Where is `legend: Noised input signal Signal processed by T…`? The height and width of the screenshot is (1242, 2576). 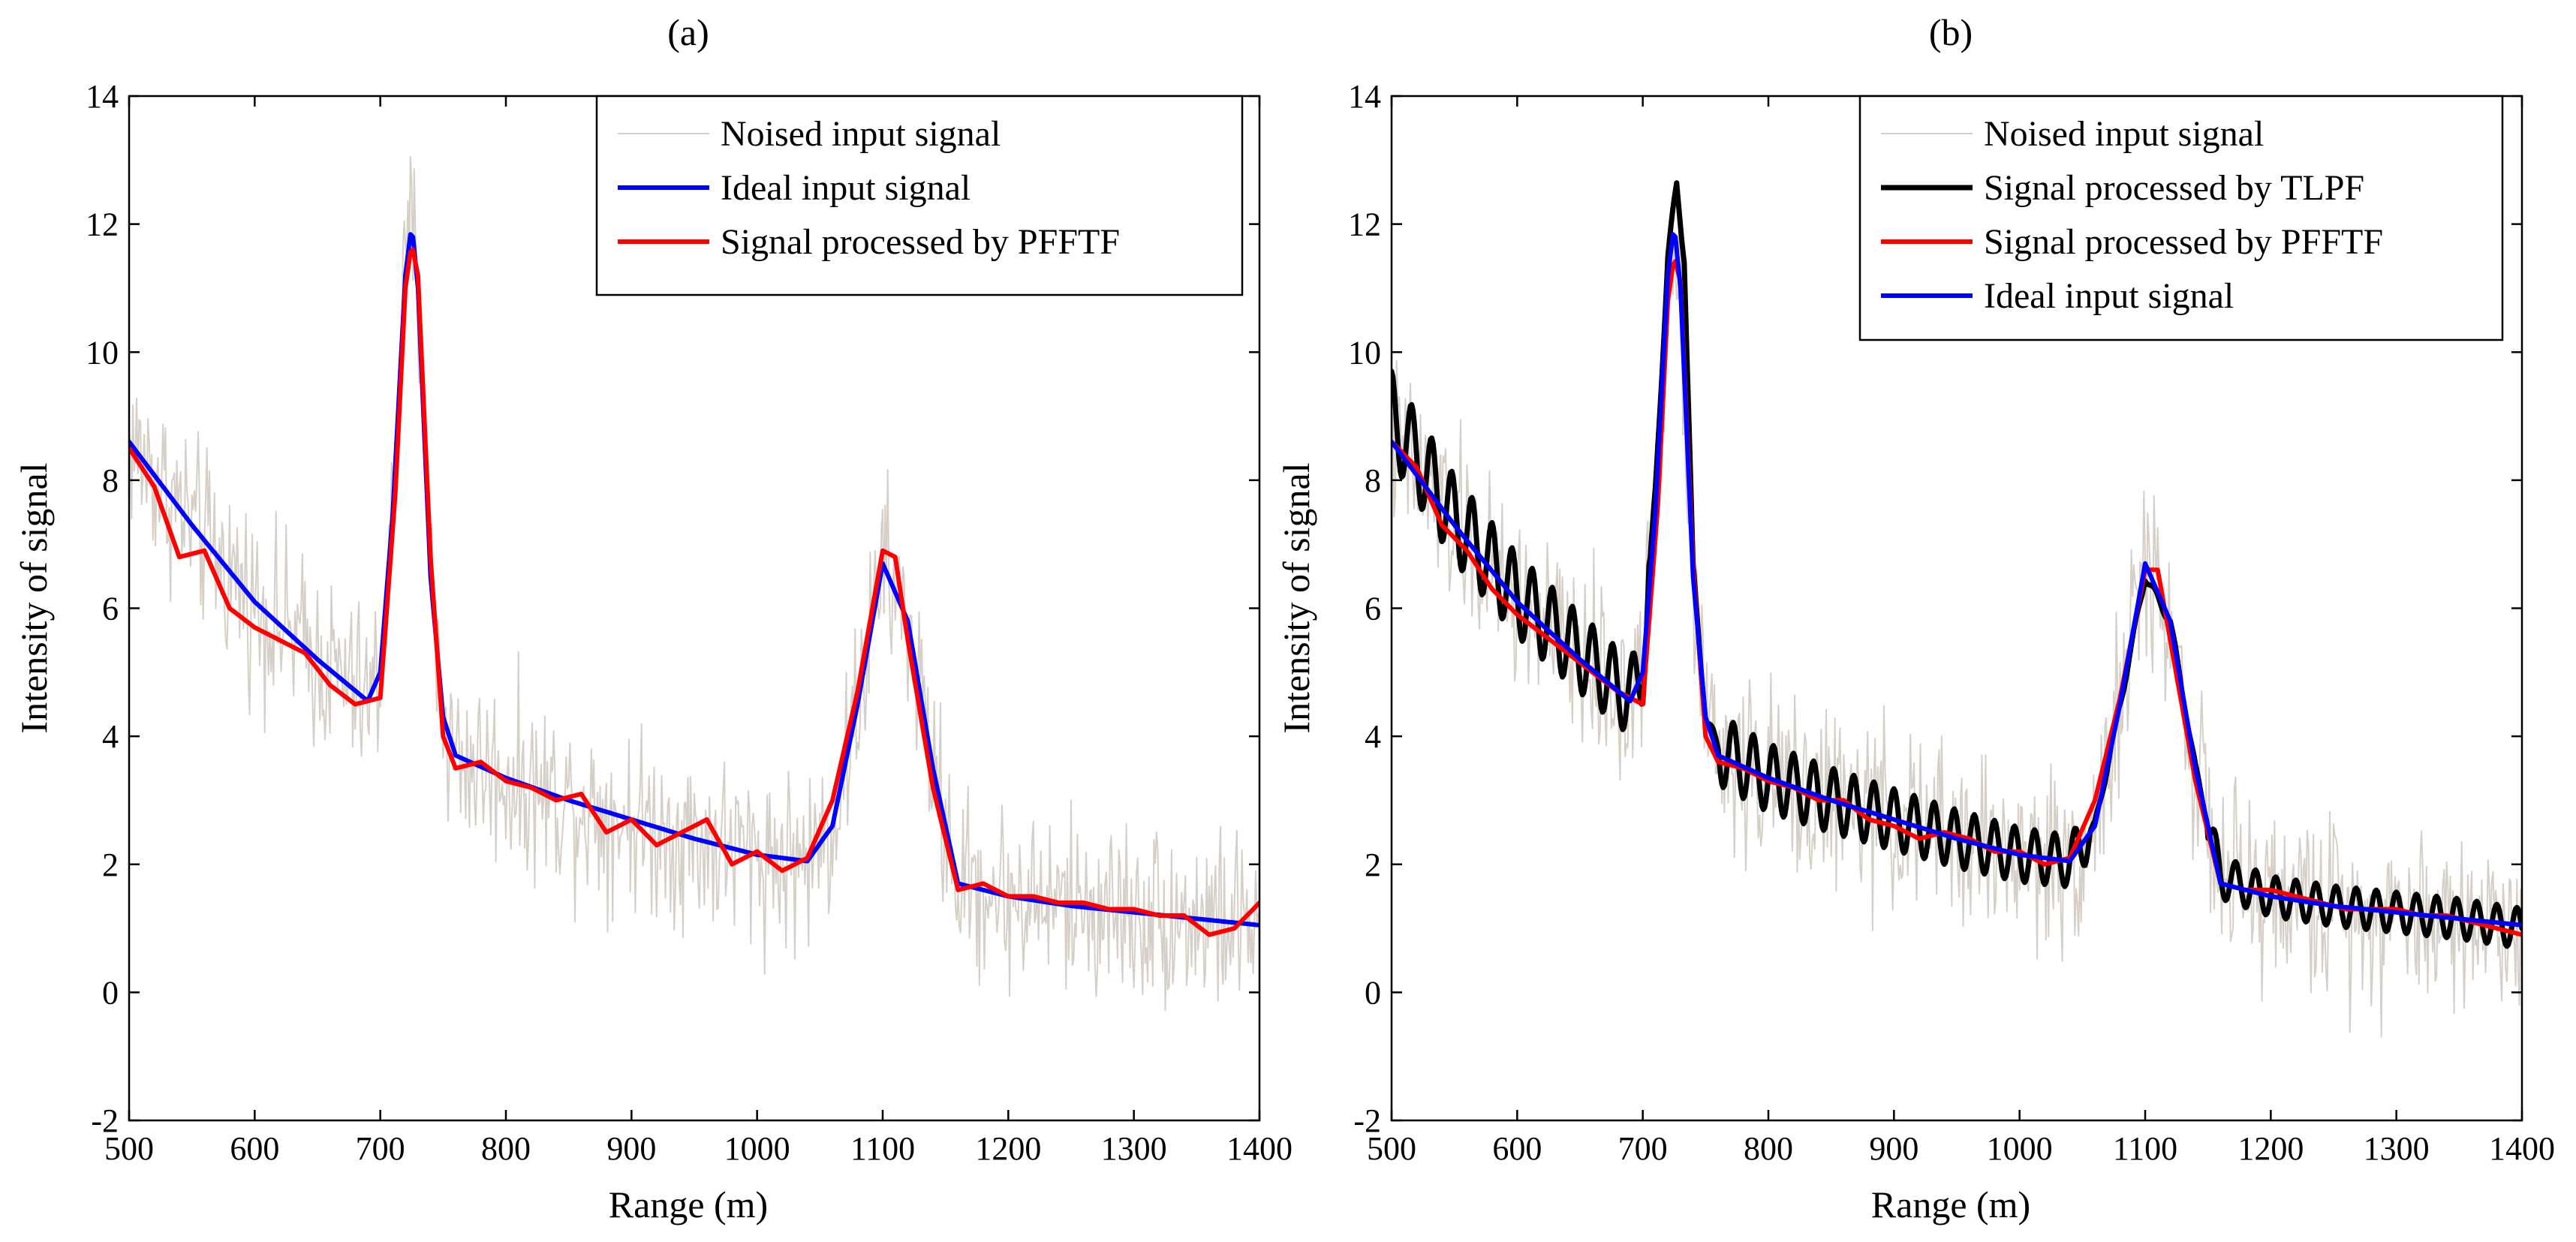
legend: Noised input signal Signal processed by T… is located at coordinates (2181, 218).